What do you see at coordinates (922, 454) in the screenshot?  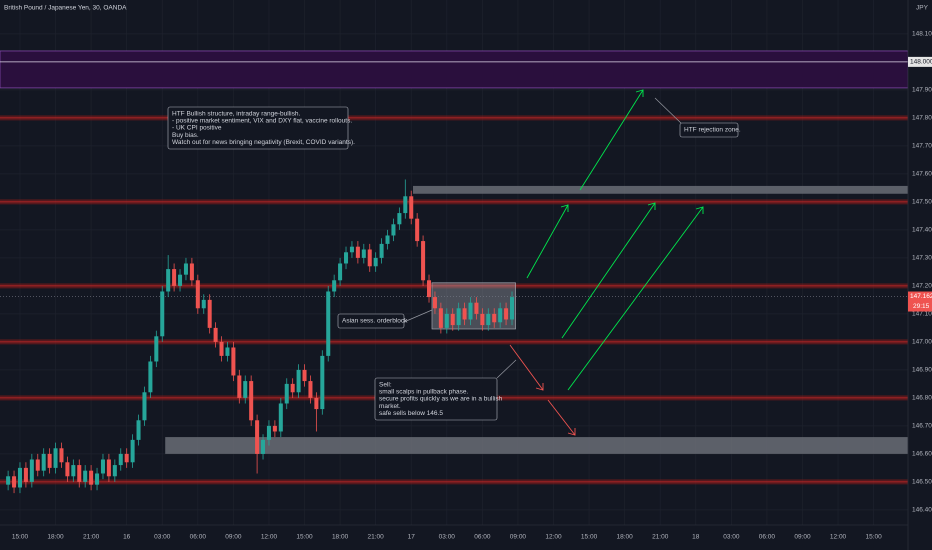 I see `y-tick-label: 146.60` at bounding box center [922, 454].